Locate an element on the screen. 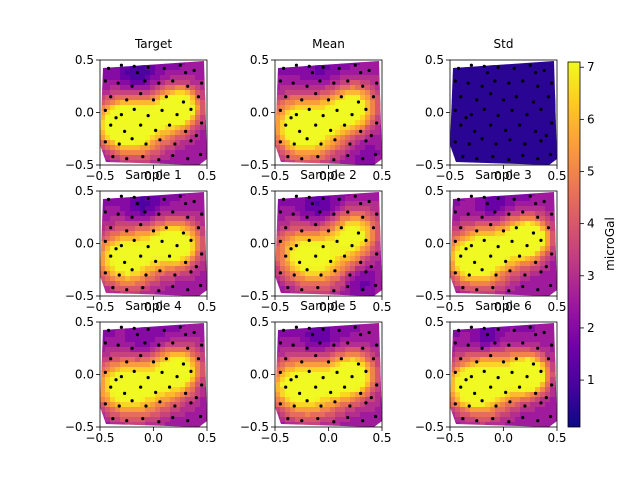 The image size is (640, 480). heatmap-cells is located at coordinates (503, 375).